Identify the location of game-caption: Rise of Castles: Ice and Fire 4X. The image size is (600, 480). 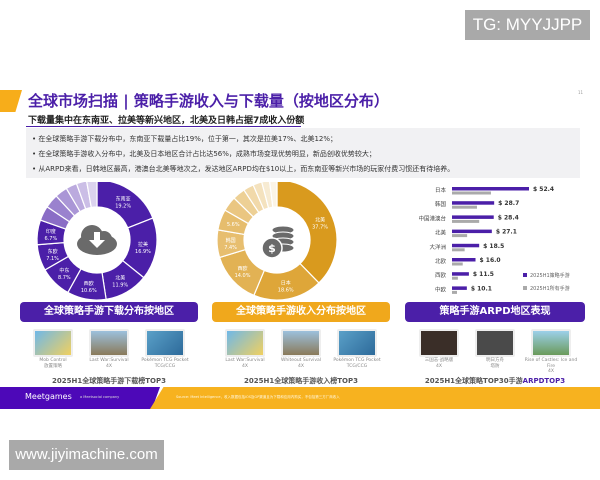
(551, 366).